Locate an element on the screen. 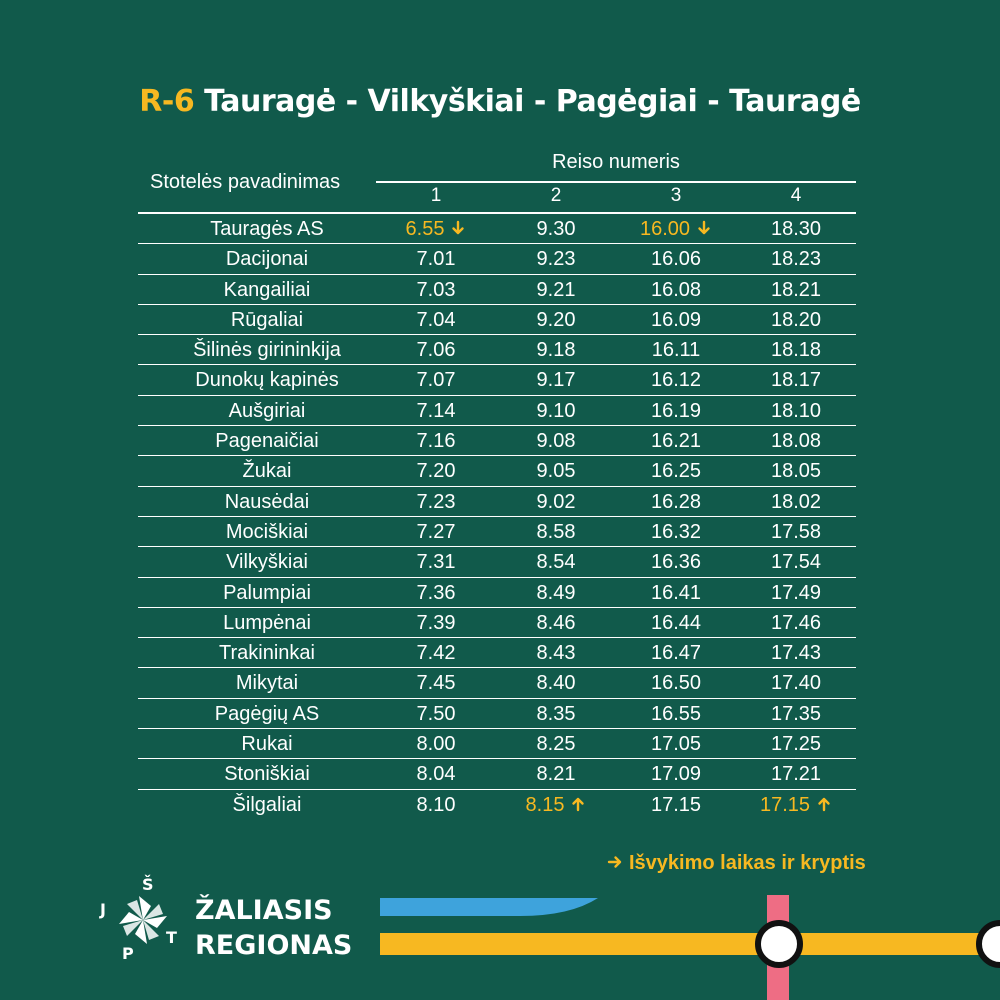 The image size is (1000, 1000). time-value: 8.46 is located at coordinates (556, 622).